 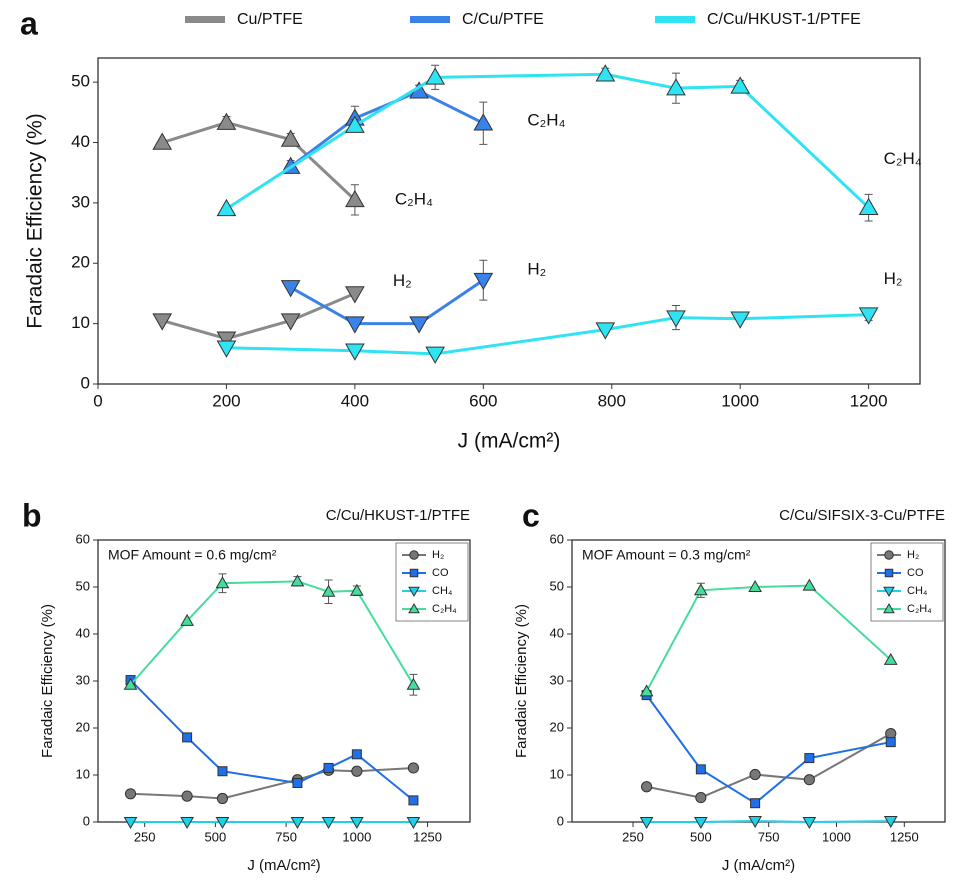 I want to click on legend-label: C/Cu/HKUST-1/PTFE, so click(x=784, y=19).